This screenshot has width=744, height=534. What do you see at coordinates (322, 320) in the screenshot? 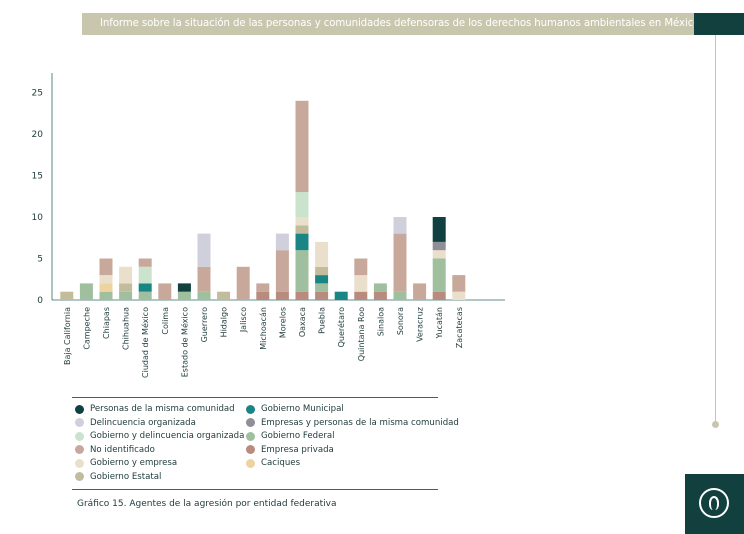
I see `x-tick-label: Puebla` at bounding box center [322, 320].